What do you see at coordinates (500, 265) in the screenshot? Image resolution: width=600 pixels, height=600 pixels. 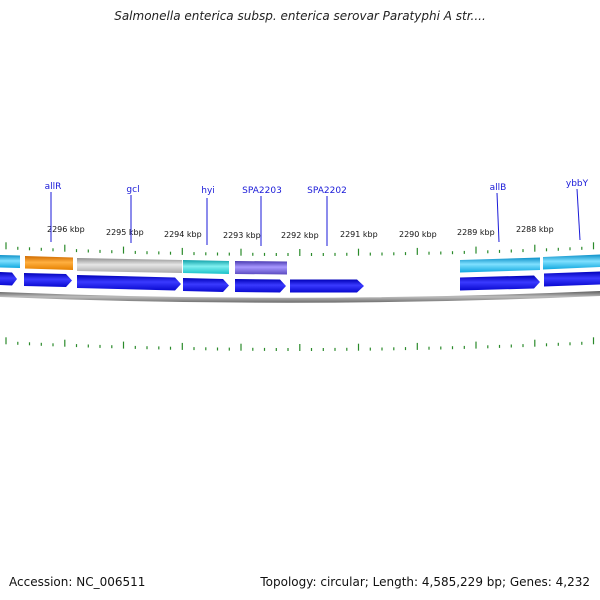 I see `feature-block-allB` at bounding box center [500, 265].